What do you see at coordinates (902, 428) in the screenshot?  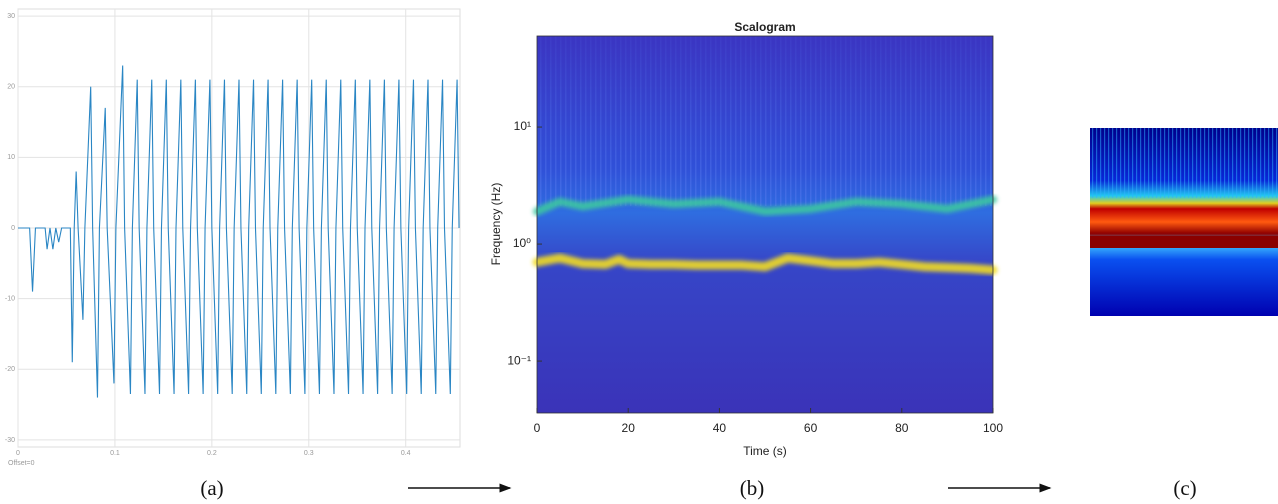 I see `x-tick-label: 80` at bounding box center [902, 428].